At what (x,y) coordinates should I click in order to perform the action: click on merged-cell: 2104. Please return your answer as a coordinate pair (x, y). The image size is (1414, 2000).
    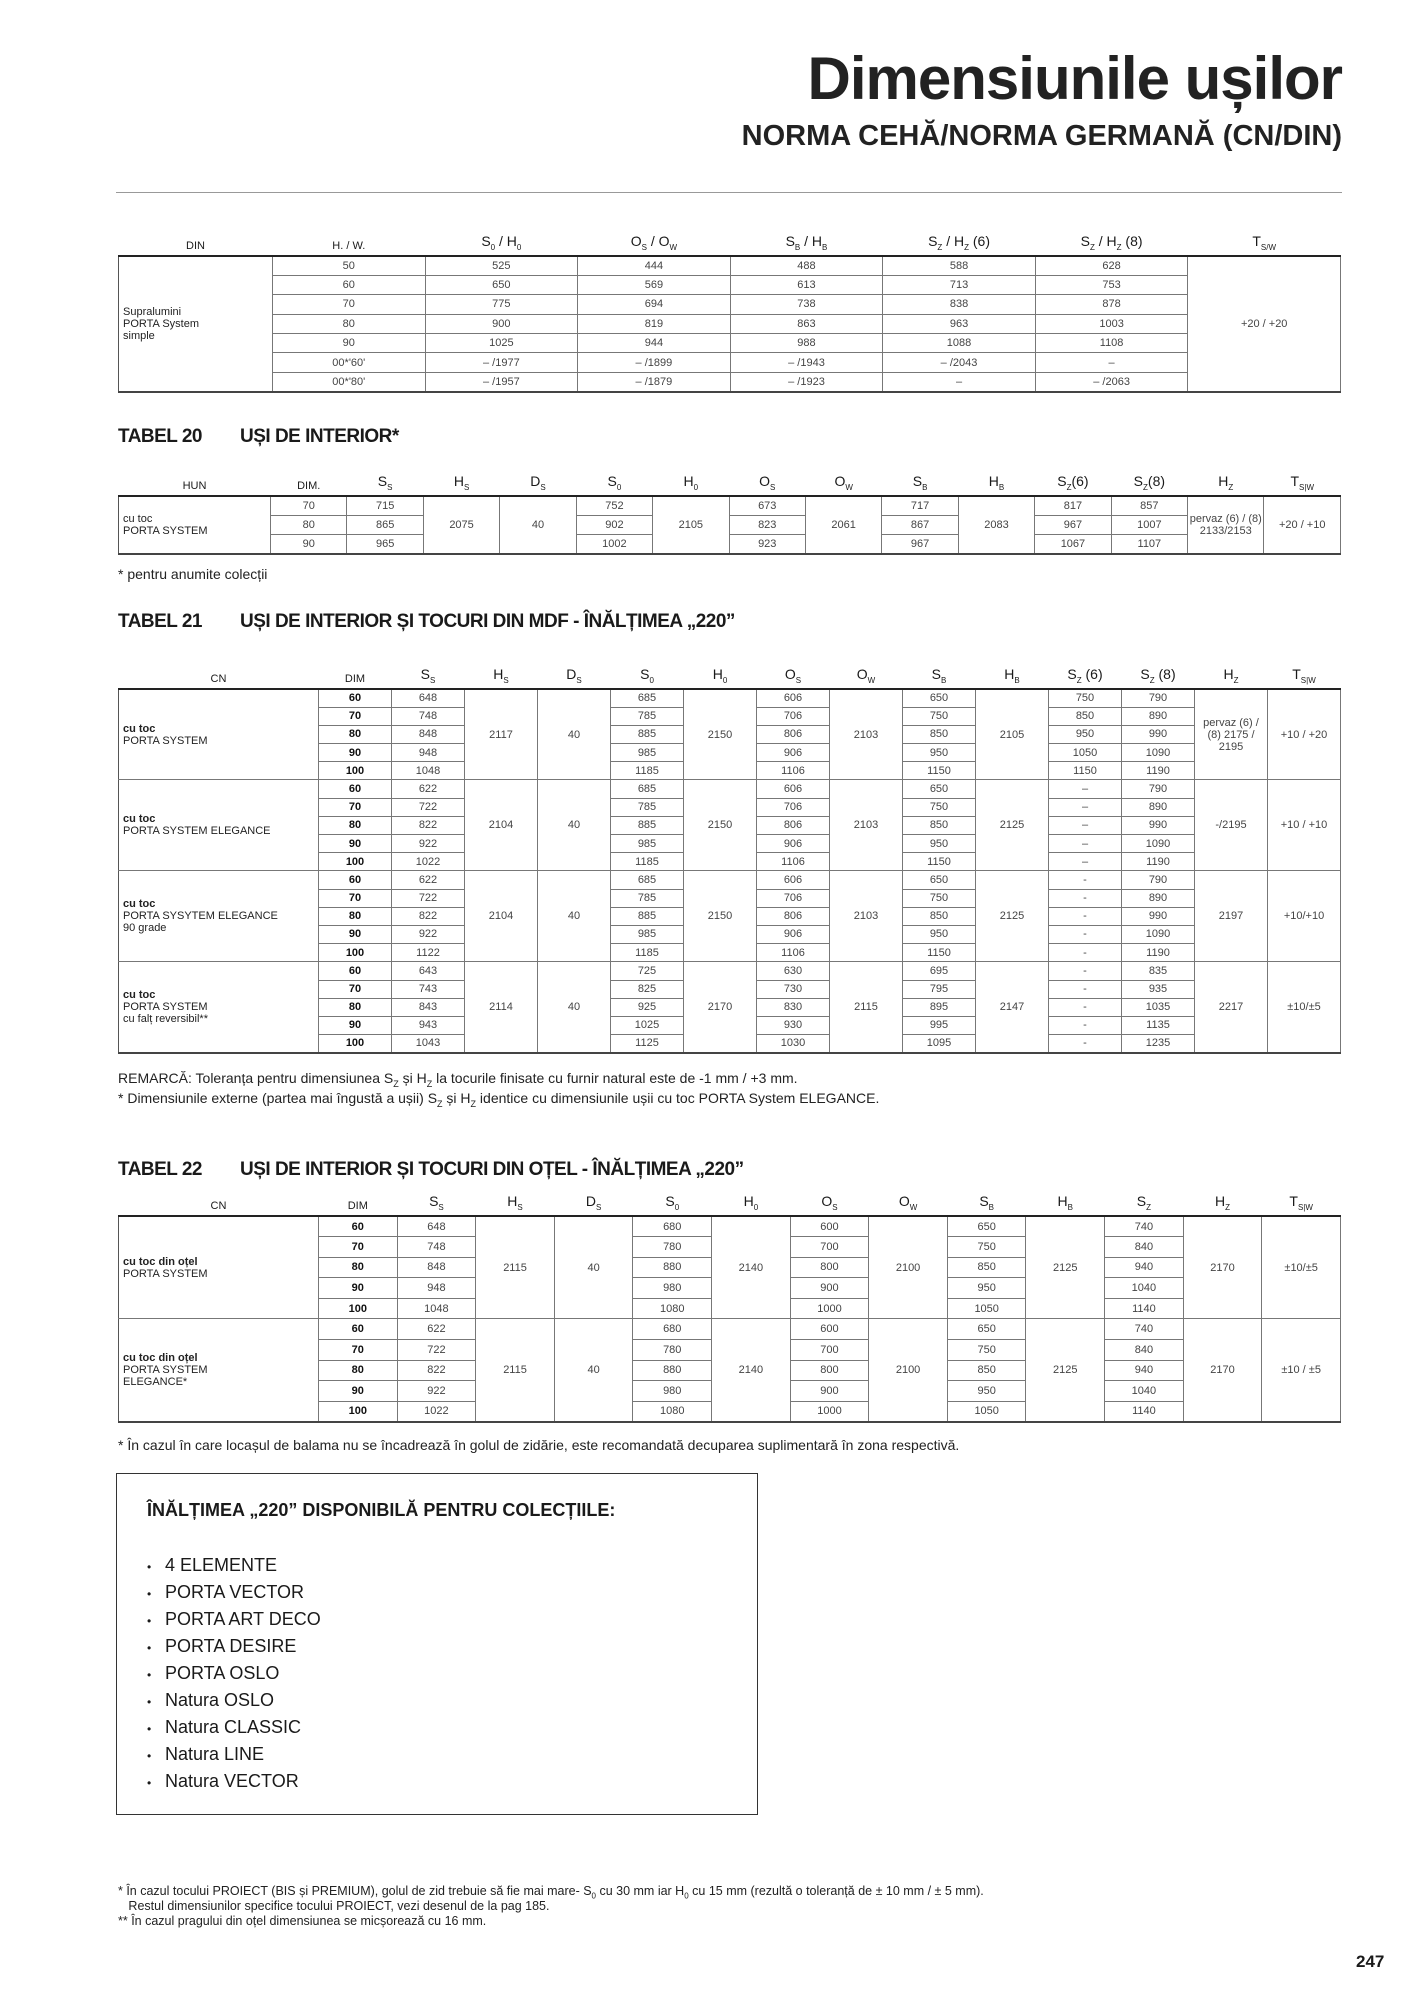
    Looking at the image, I should click on (501, 825).